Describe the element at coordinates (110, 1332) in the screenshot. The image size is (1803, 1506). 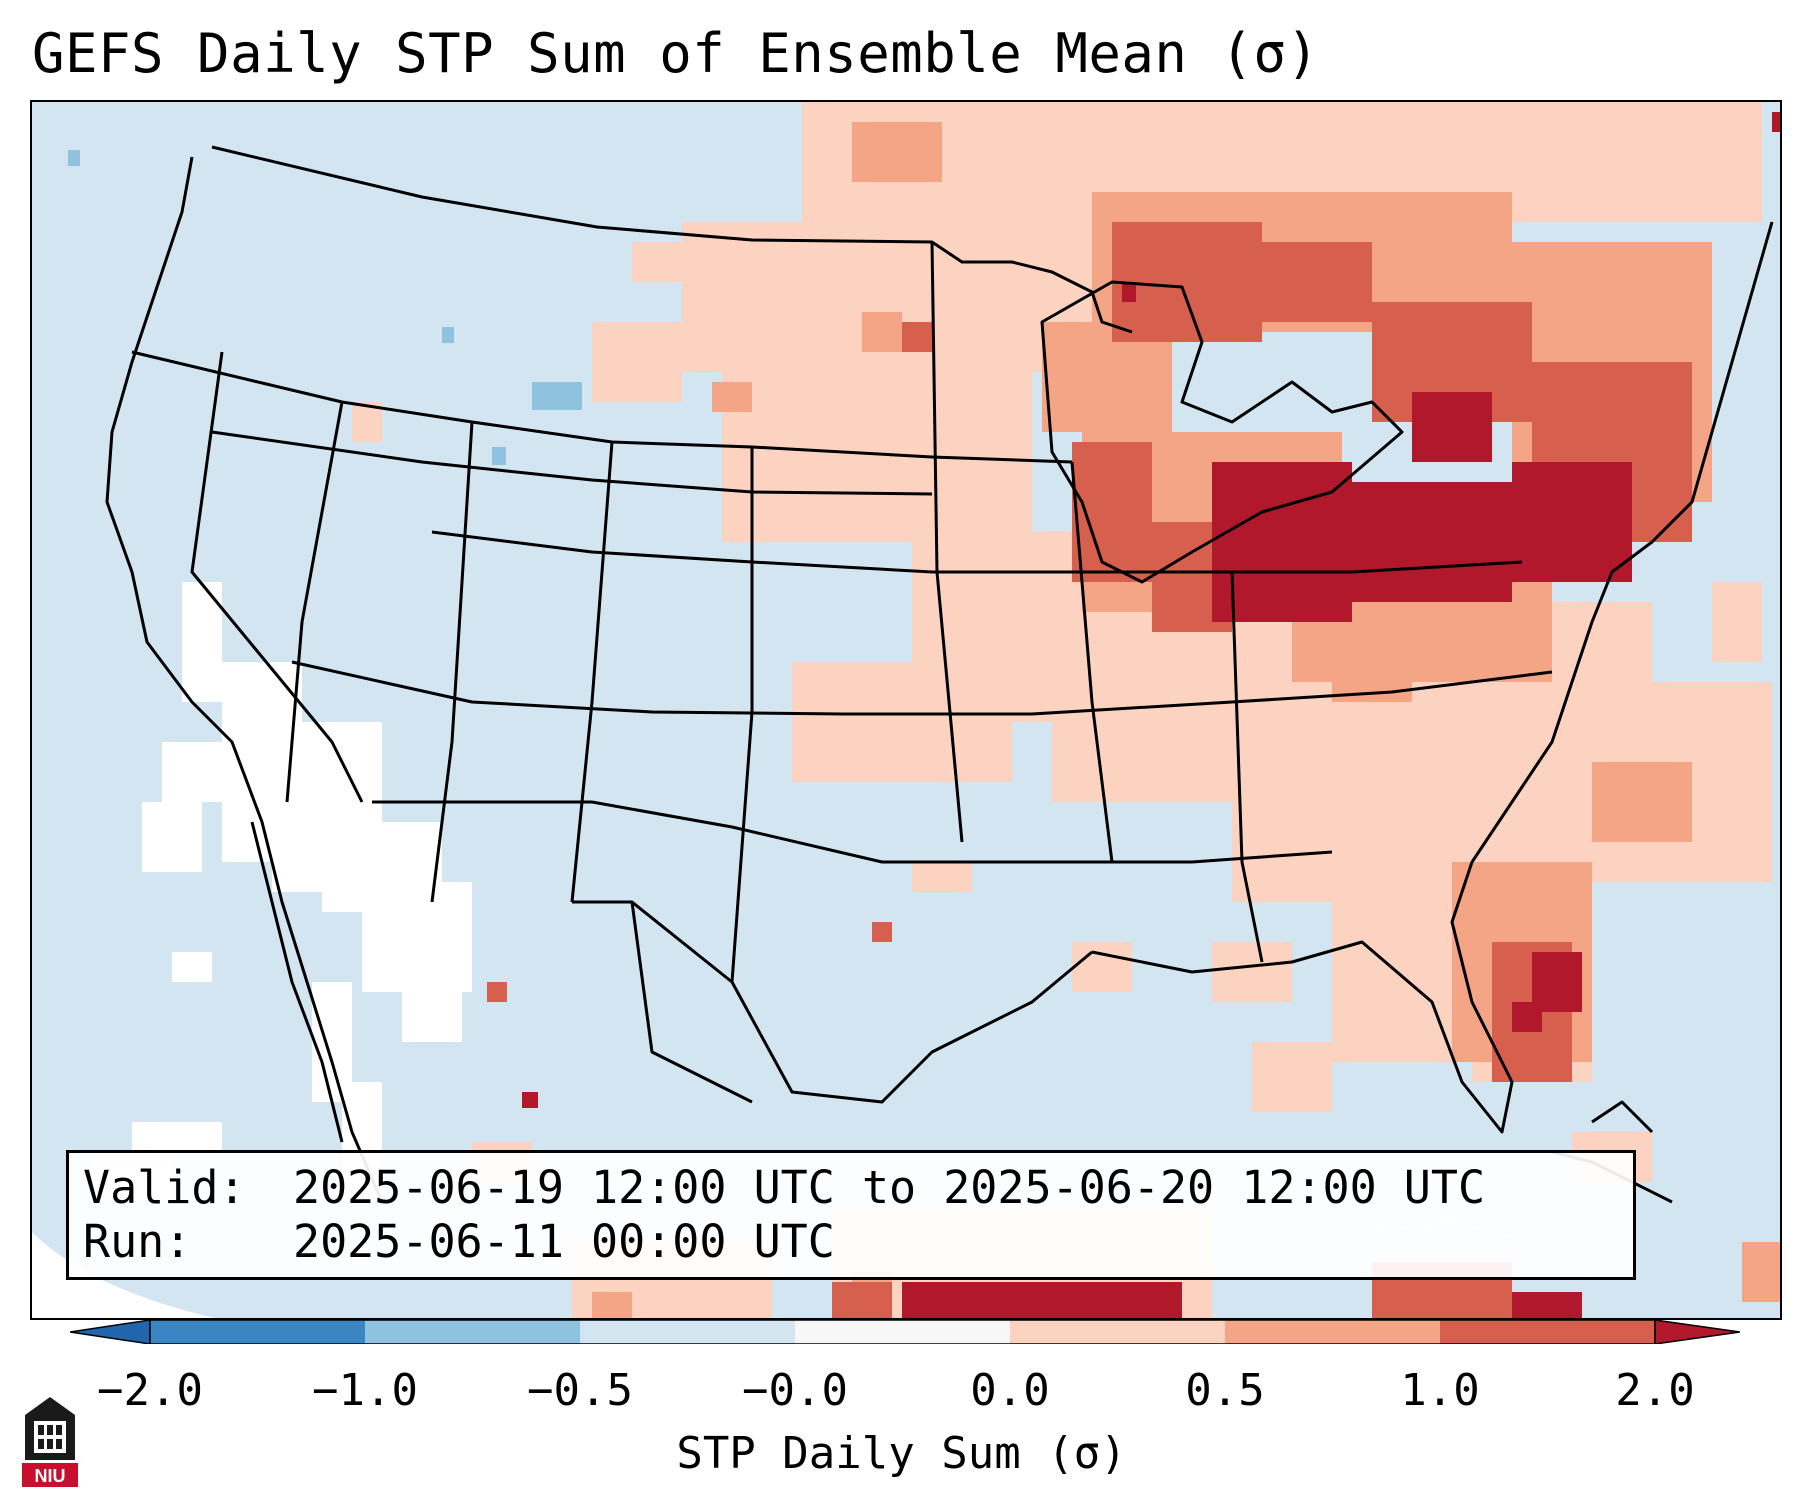
I see `colorbar-extend-low` at that location.